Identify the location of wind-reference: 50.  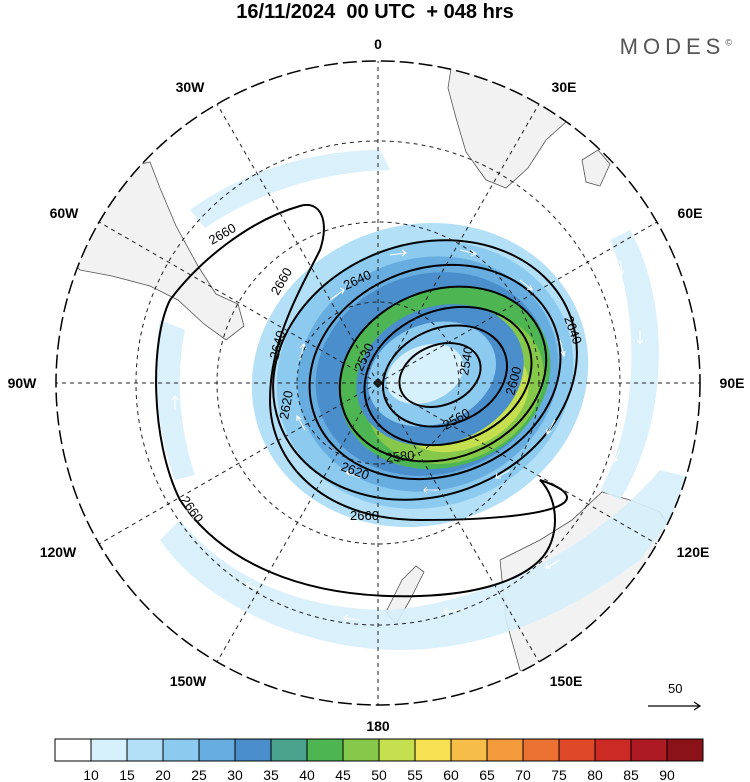
(675, 696).